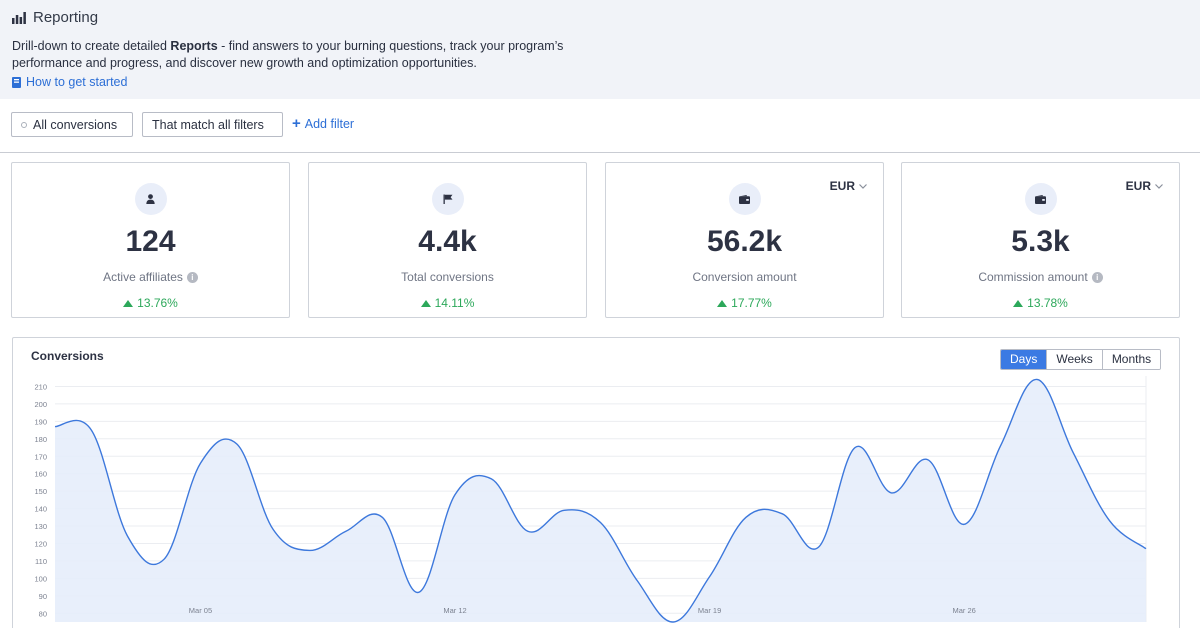 This screenshot has width=1200, height=628. Describe the element at coordinates (208, 124) in the screenshot. I see `filter-match-label: That match all filters` at that location.